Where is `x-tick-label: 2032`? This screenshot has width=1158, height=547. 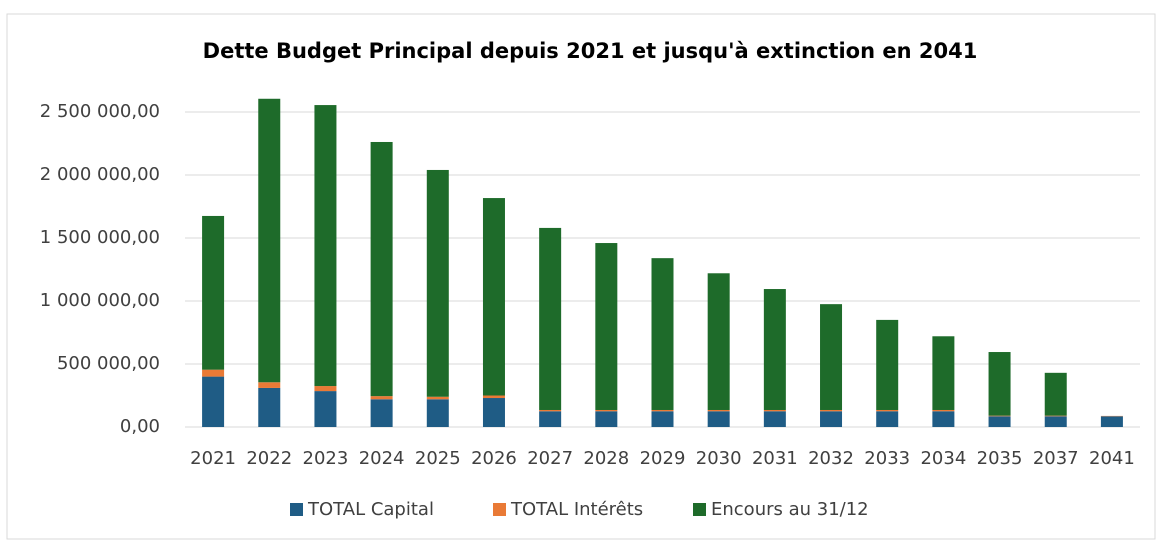
x-tick-label: 2032 is located at coordinates (831, 458).